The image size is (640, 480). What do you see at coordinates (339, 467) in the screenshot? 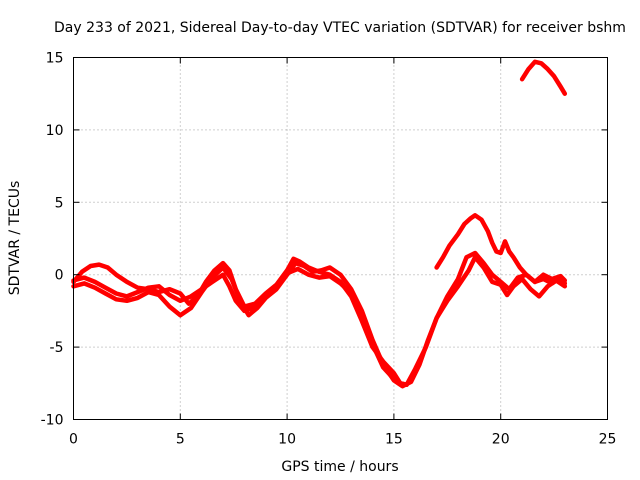
I see `x-axis-label: GPS time / hours` at bounding box center [339, 467].